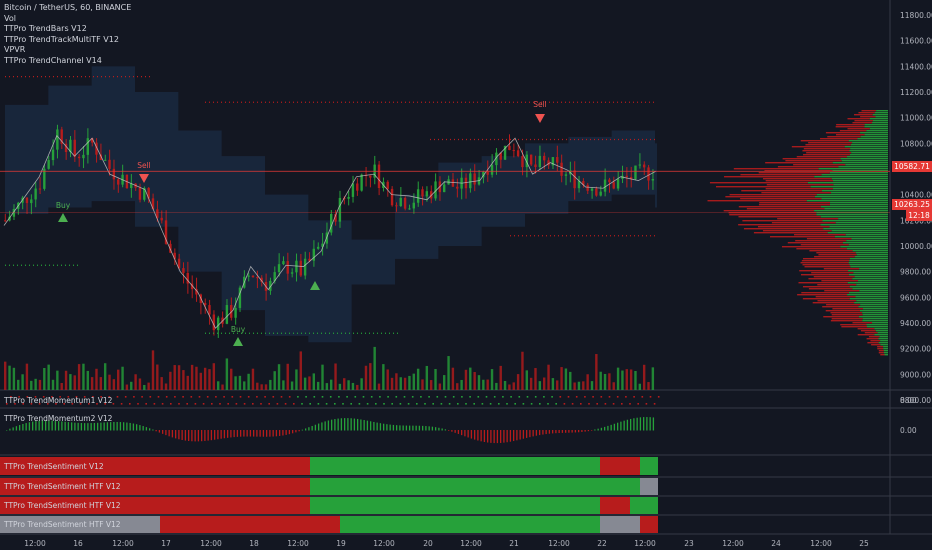 This screenshot has height=550, width=932. What do you see at coordinates (53, 60) in the screenshot?
I see `legend-item-trendchannel: TTPro TrendChannel V14` at bounding box center [53, 60].